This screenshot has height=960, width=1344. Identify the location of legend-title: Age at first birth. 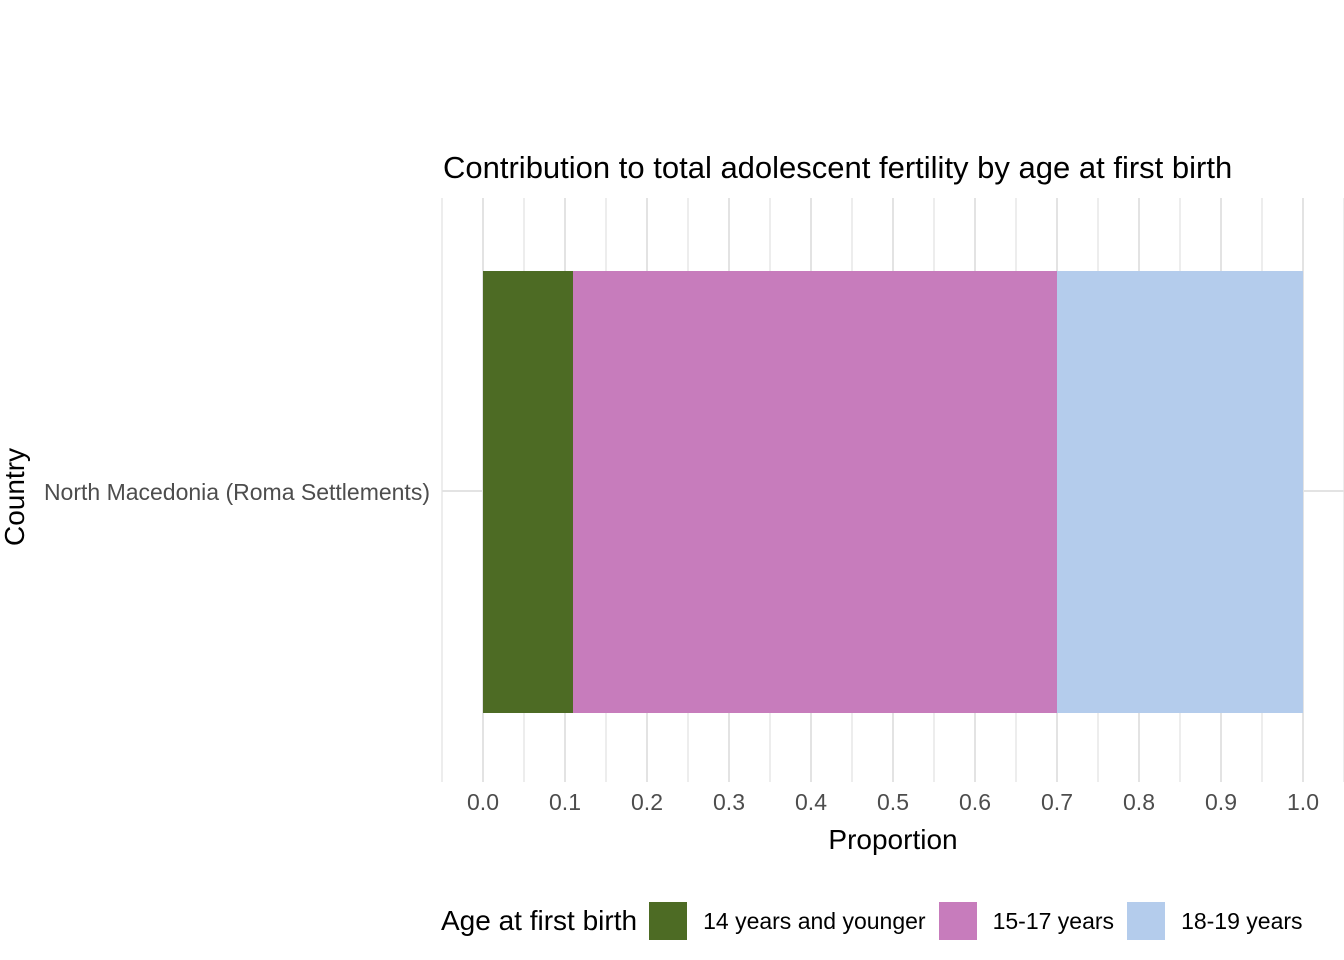
(539, 920).